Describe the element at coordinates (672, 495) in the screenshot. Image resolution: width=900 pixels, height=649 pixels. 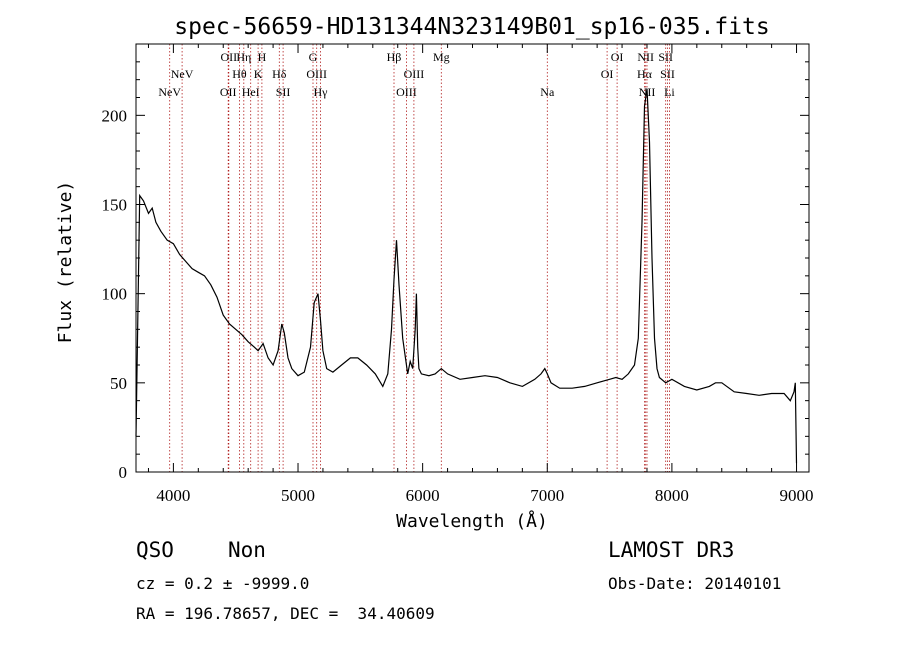
I see `x-tick-label: 8000` at that location.